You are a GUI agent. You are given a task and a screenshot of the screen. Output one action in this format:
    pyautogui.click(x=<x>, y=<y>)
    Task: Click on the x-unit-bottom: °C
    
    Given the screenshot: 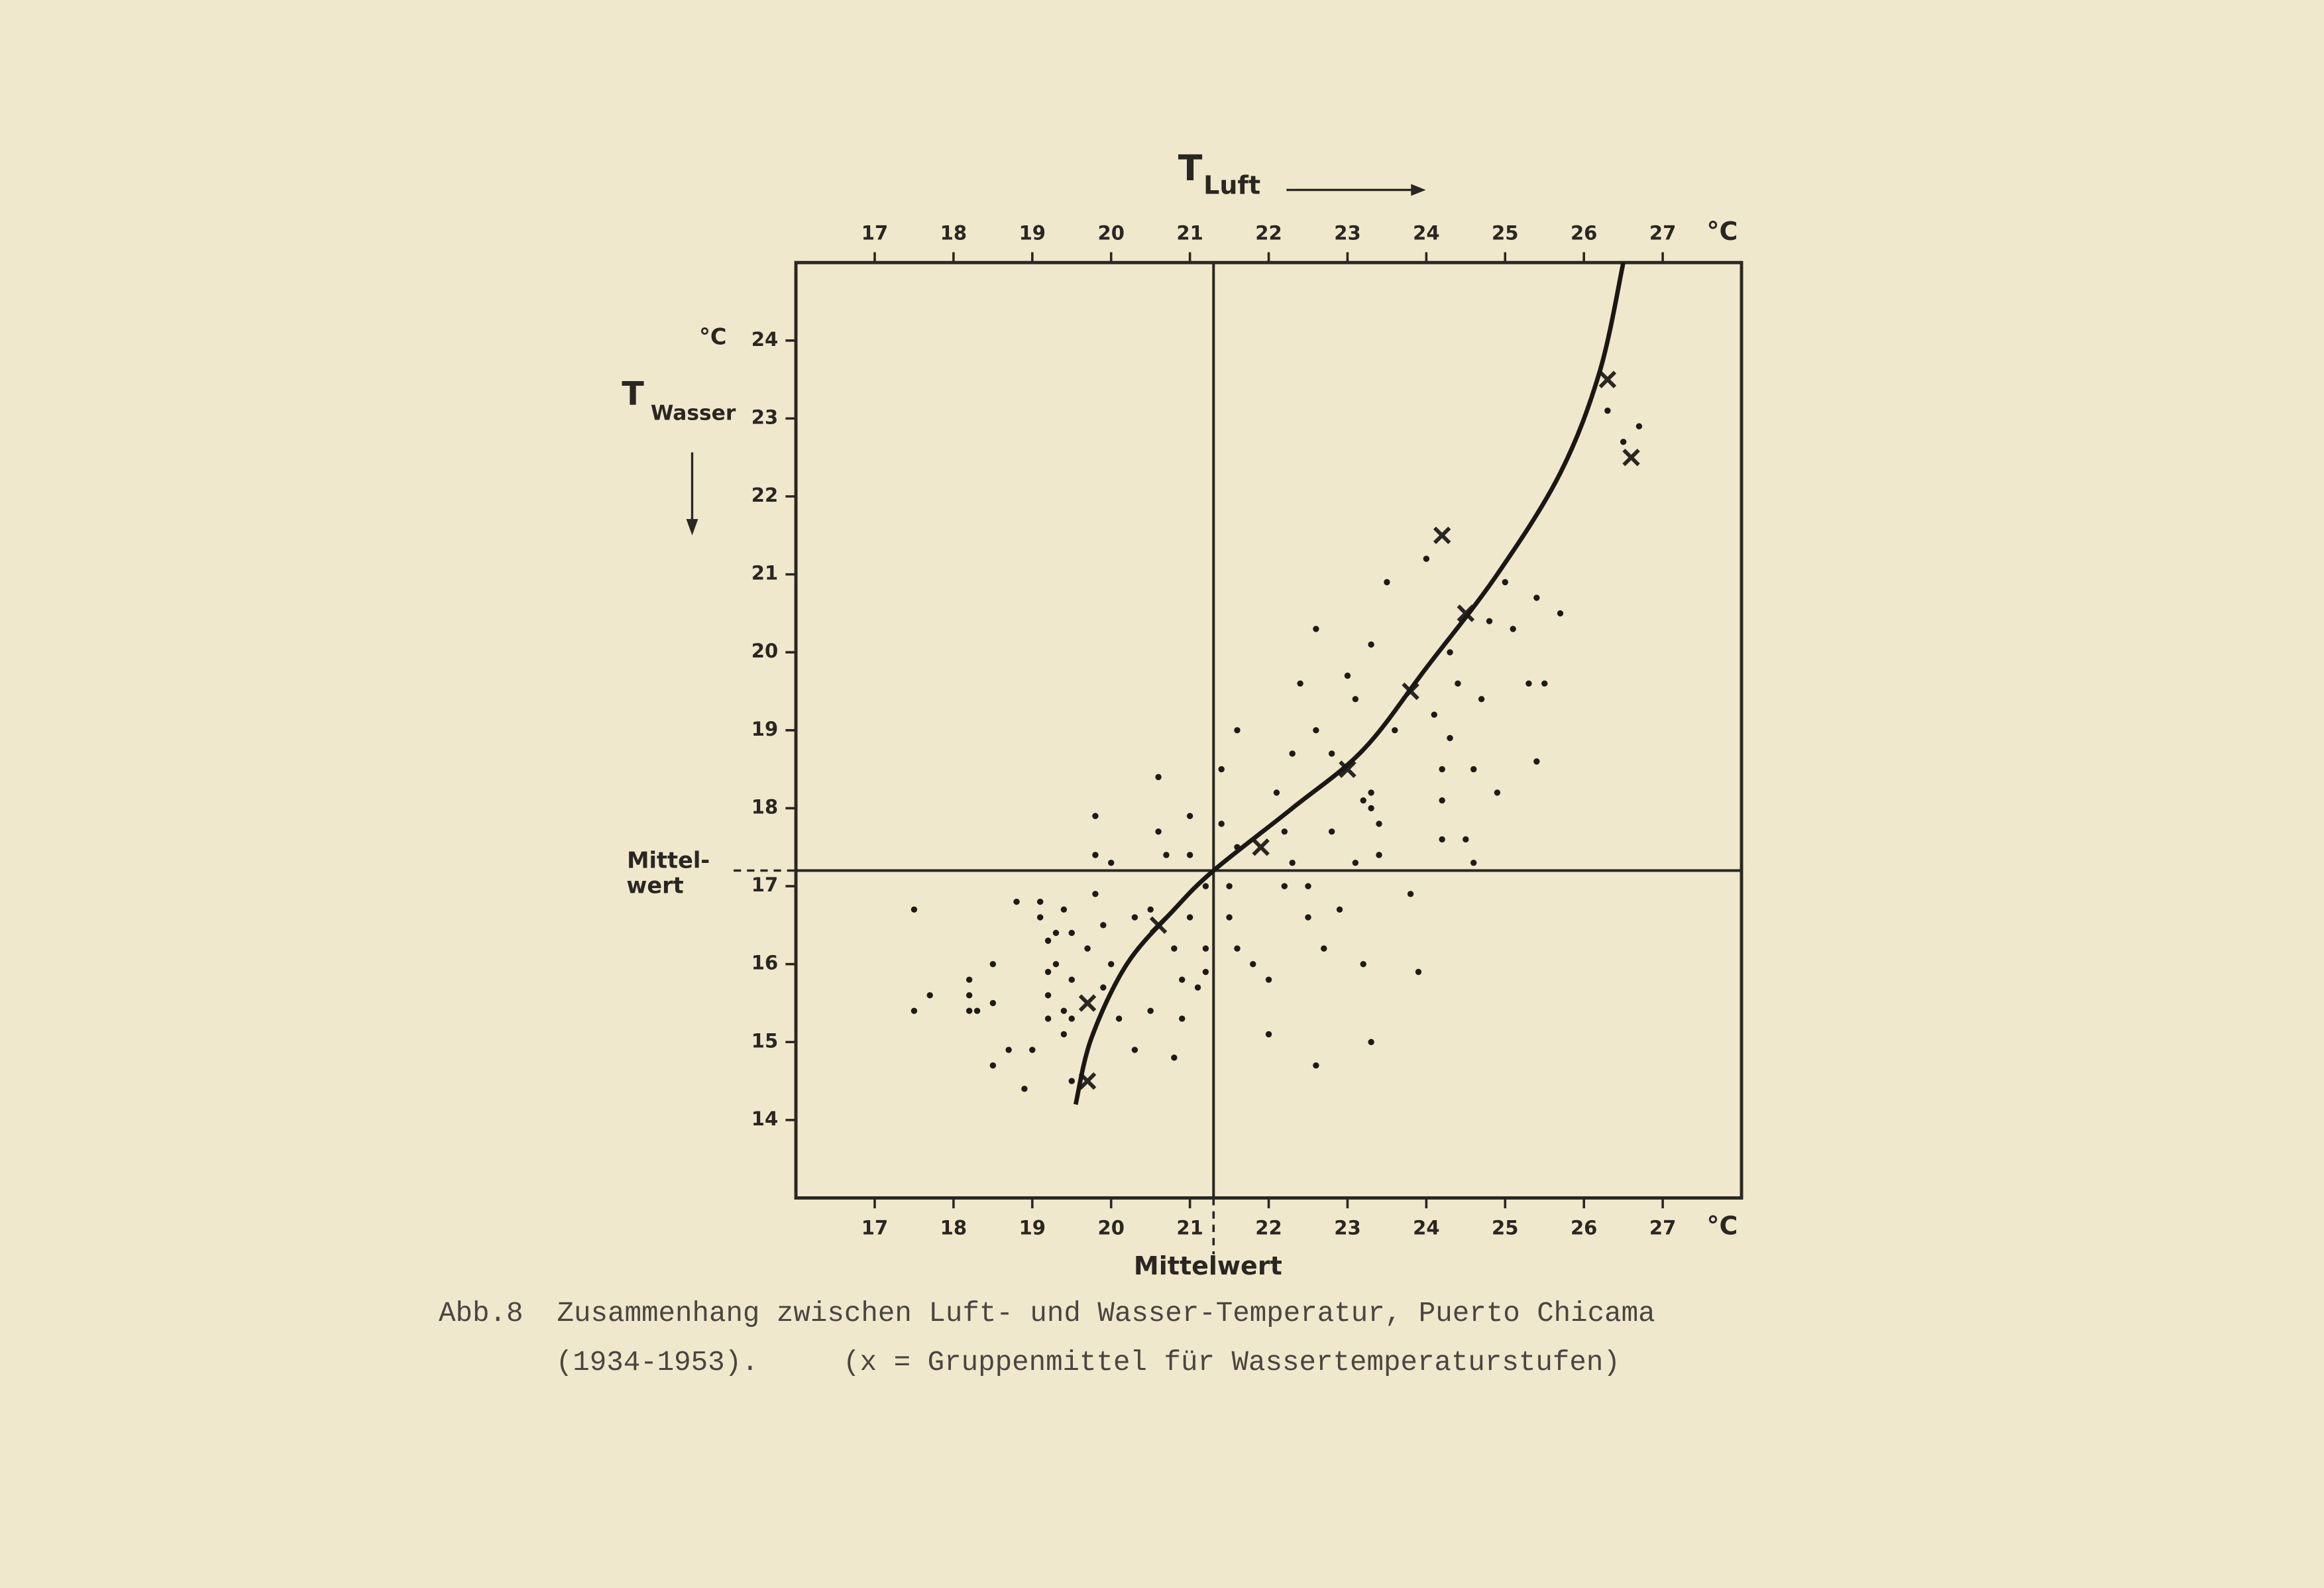 What is the action you would take?
    pyautogui.click(x=1722, y=1226)
    